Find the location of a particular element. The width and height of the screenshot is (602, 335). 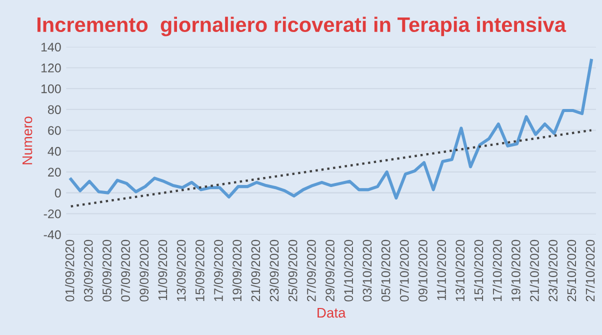

y-tick-label: 0 is located at coordinates (57, 193).